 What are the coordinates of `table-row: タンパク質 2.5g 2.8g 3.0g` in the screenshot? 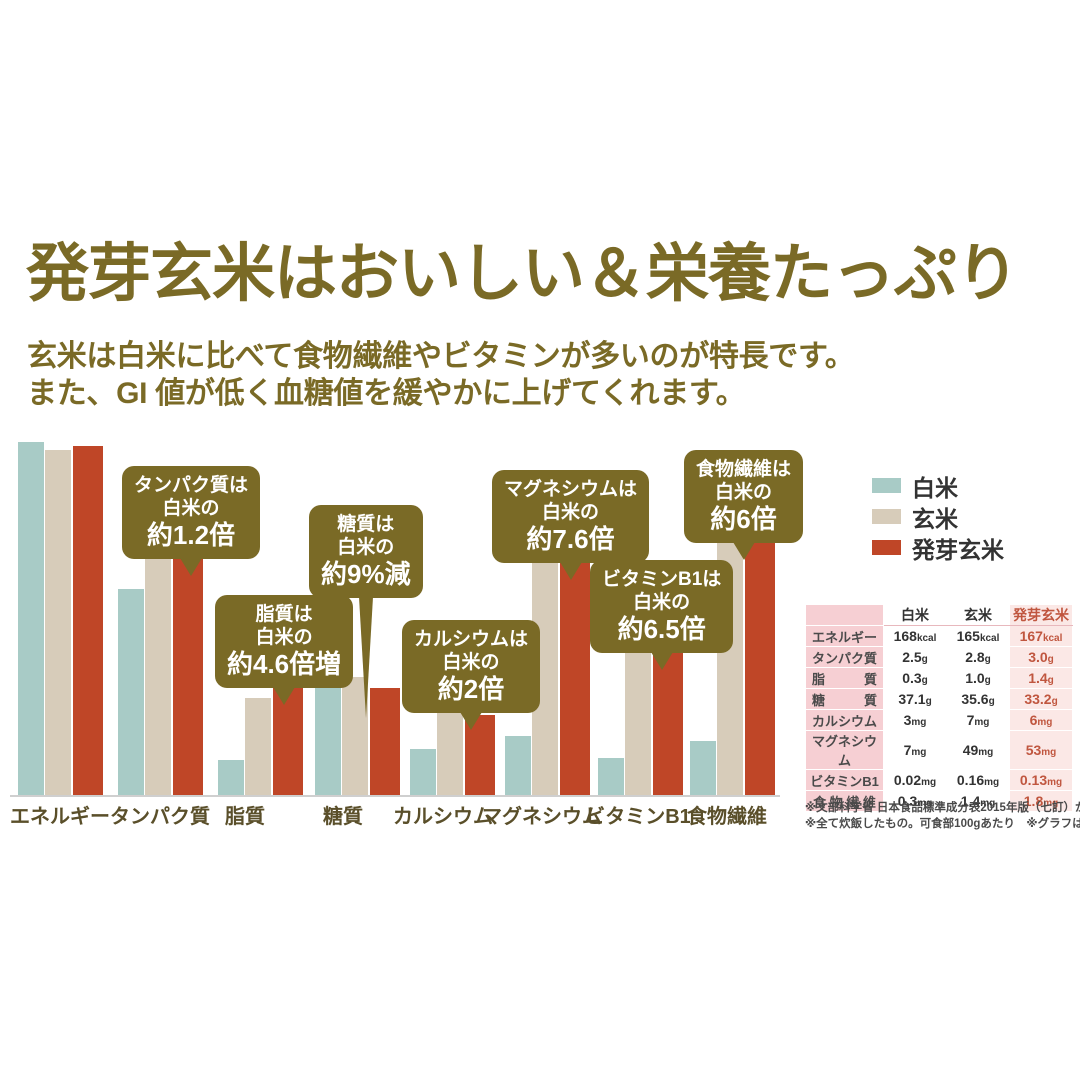 It's located at (939, 657).